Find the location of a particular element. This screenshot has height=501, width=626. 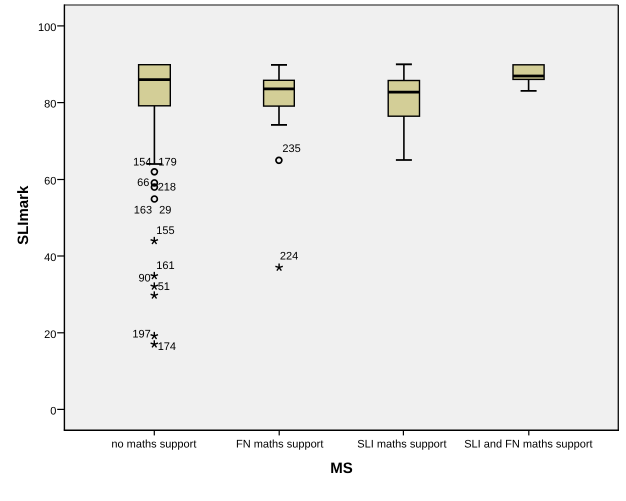

svg-text: 29 is located at coordinates (165, 211).